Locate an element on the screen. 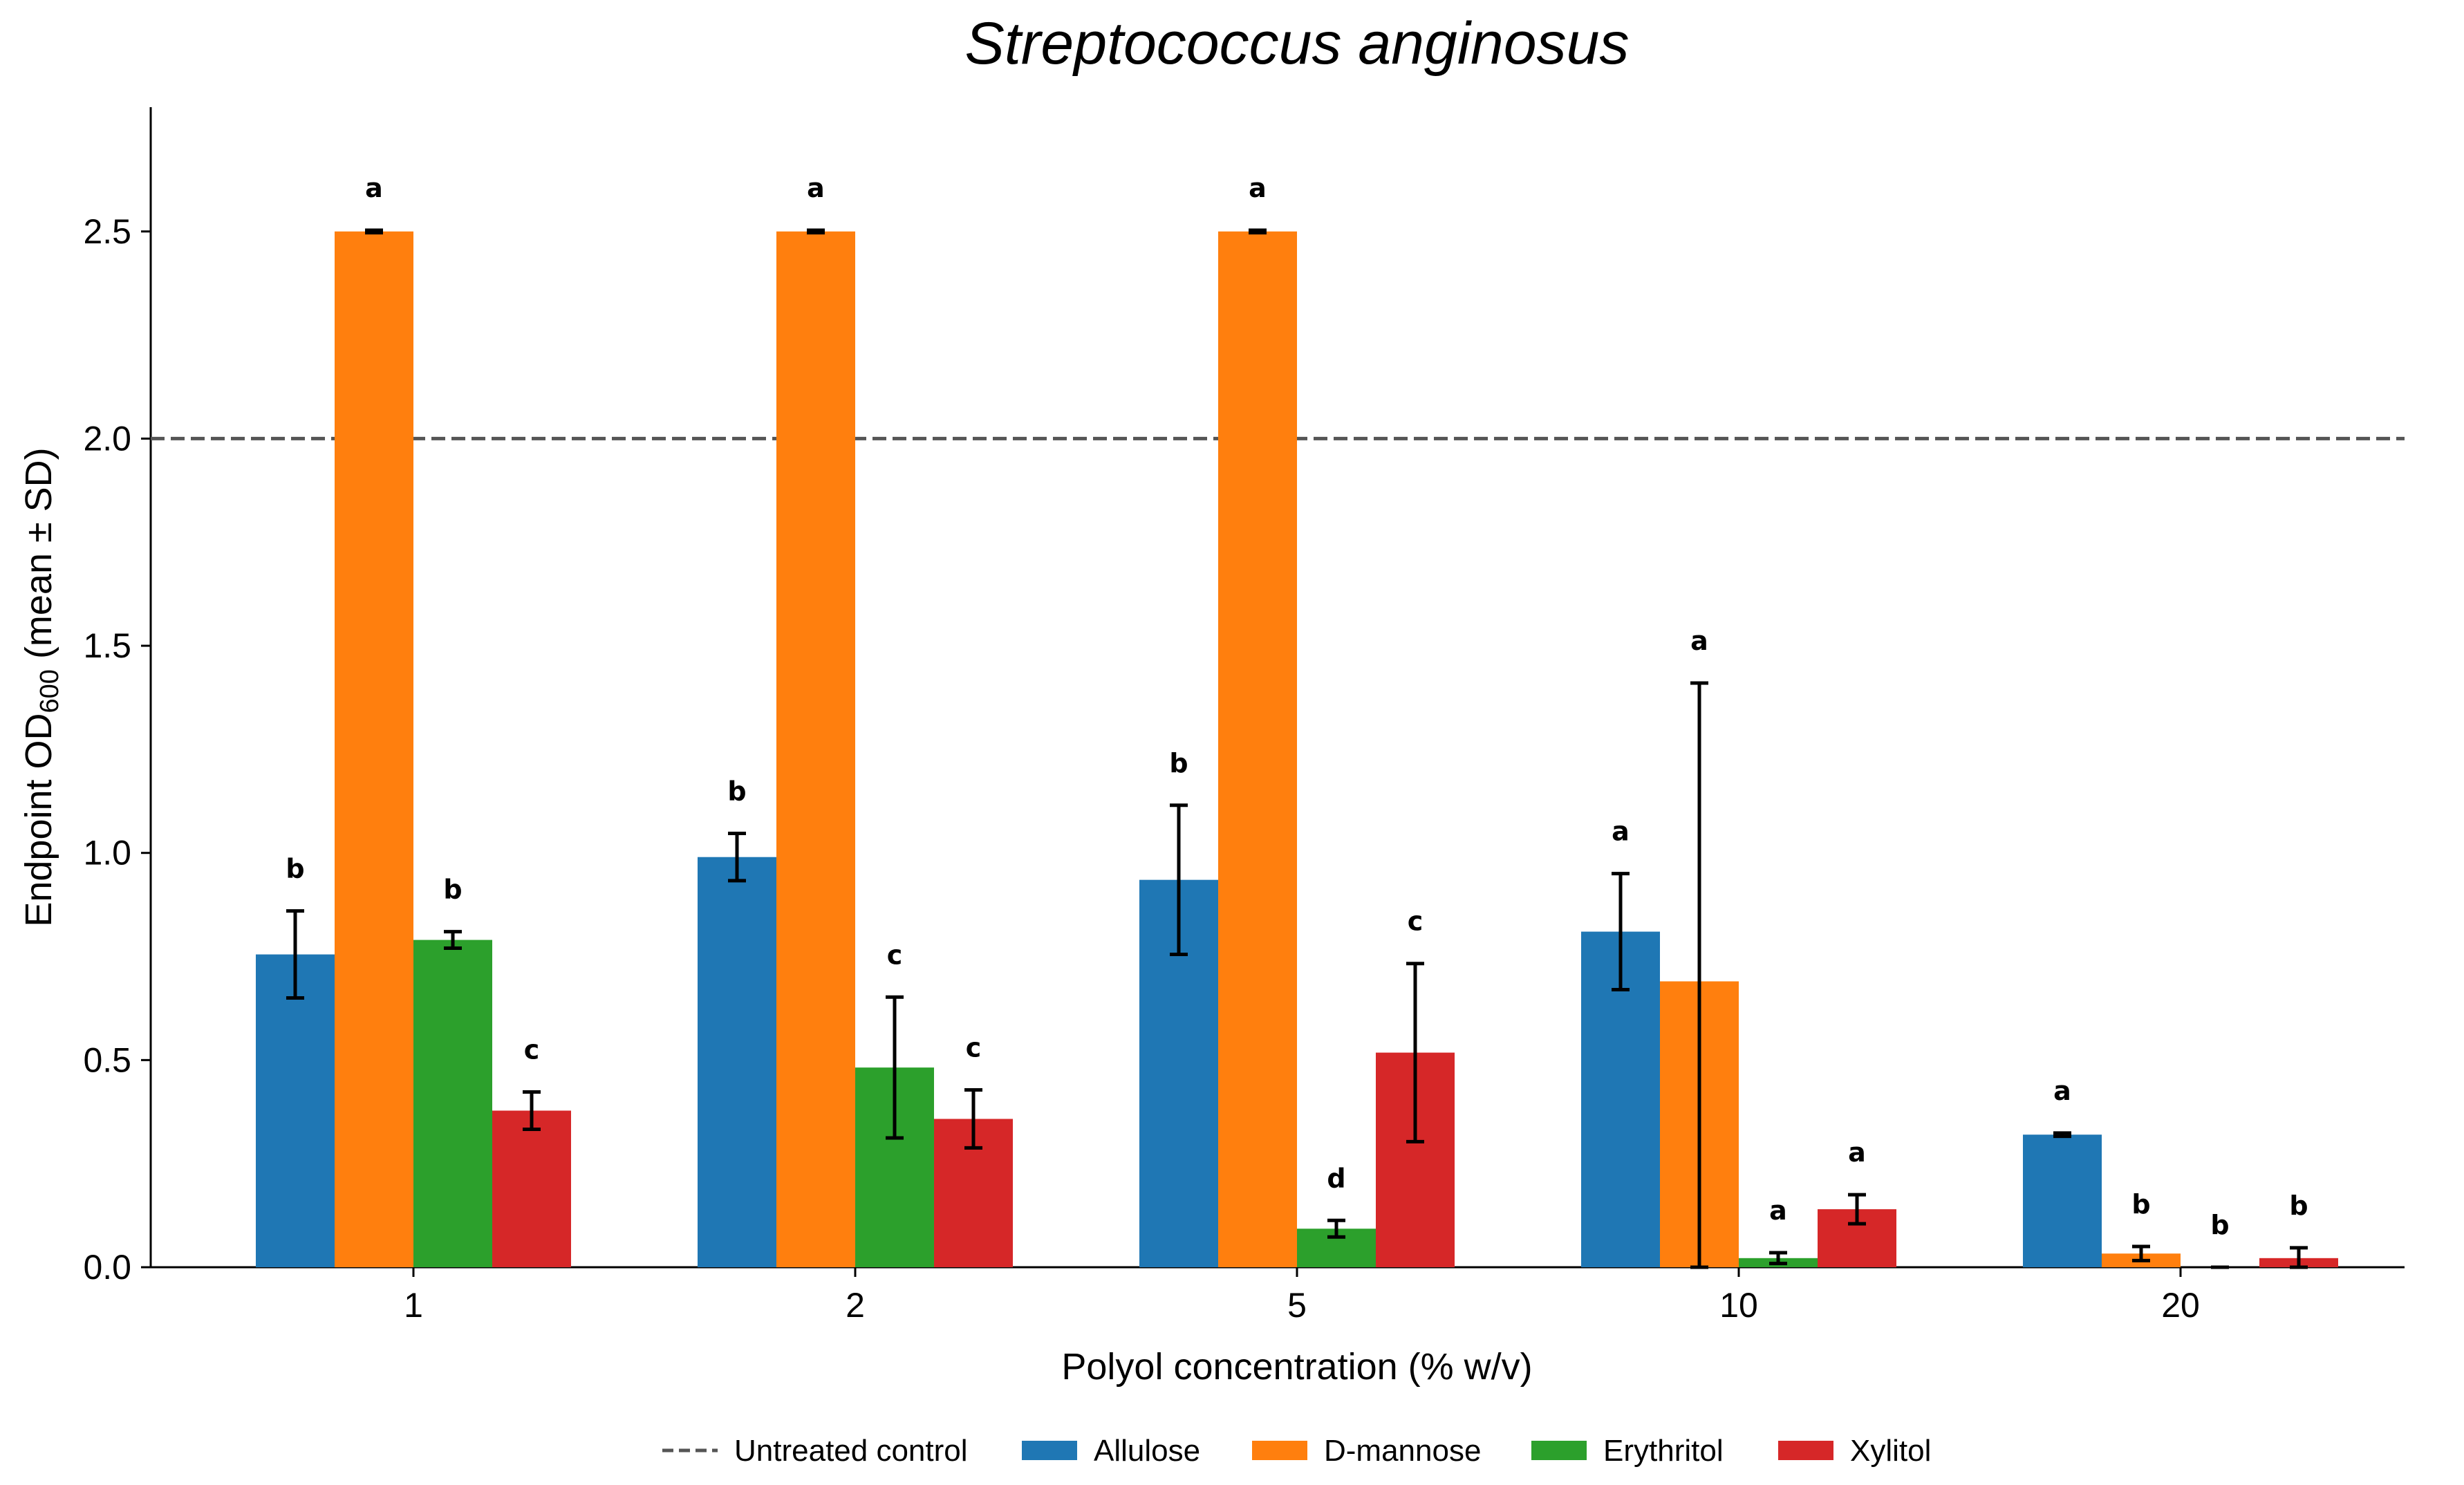  legend-marker-allulose is located at coordinates (1049, 1450).